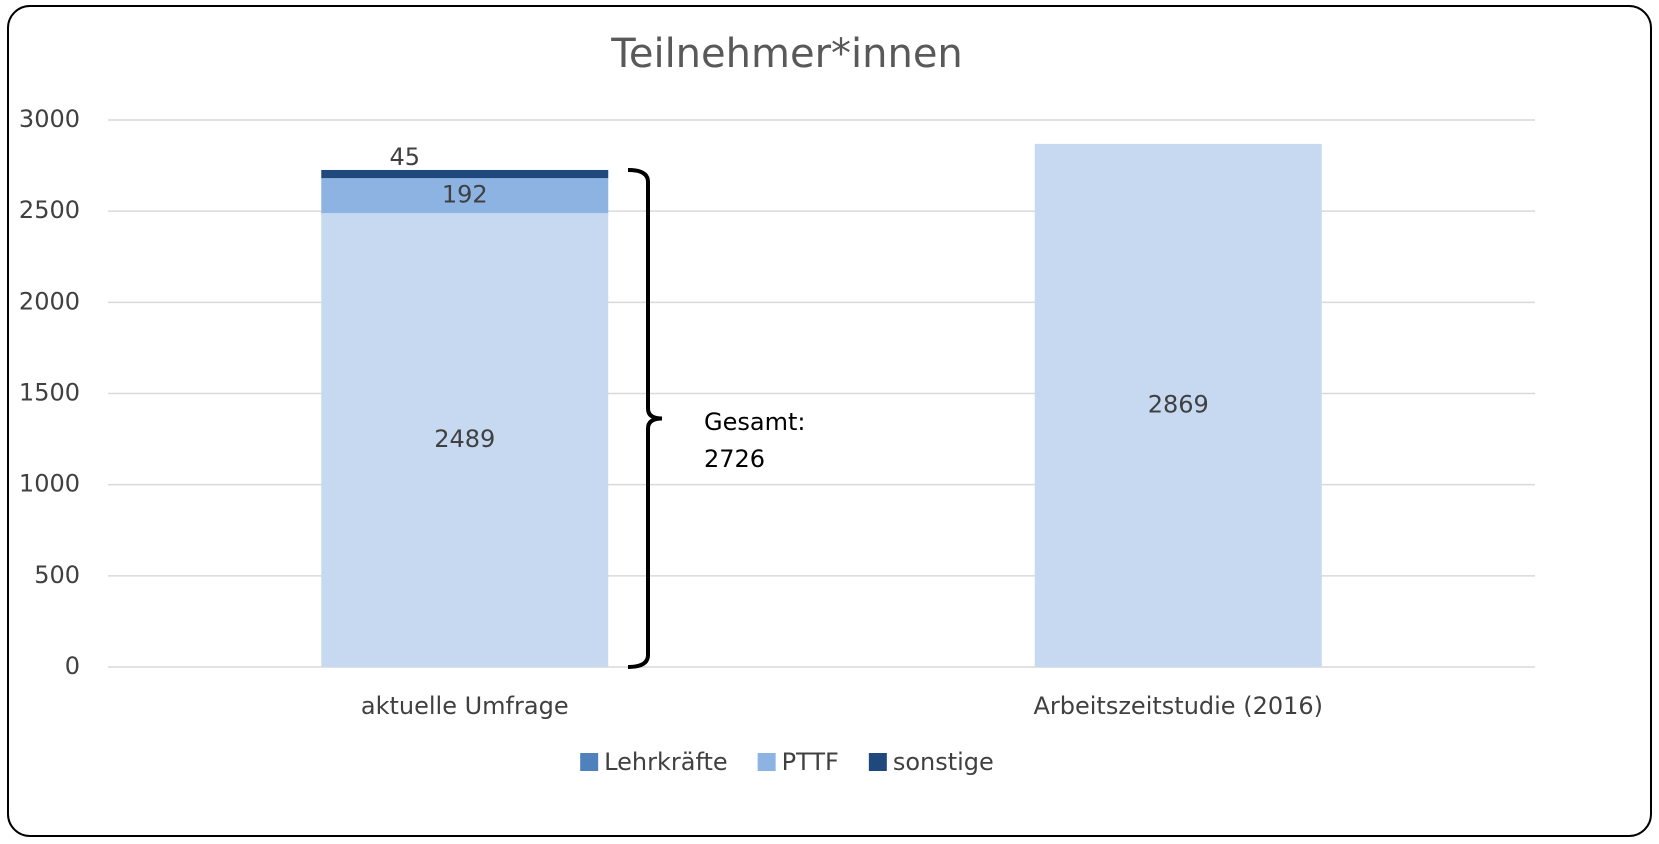 The height and width of the screenshot is (844, 1659). Describe the element at coordinates (465, 706) in the screenshot. I see `x-tick-label: aktuelle Umfrage` at that location.